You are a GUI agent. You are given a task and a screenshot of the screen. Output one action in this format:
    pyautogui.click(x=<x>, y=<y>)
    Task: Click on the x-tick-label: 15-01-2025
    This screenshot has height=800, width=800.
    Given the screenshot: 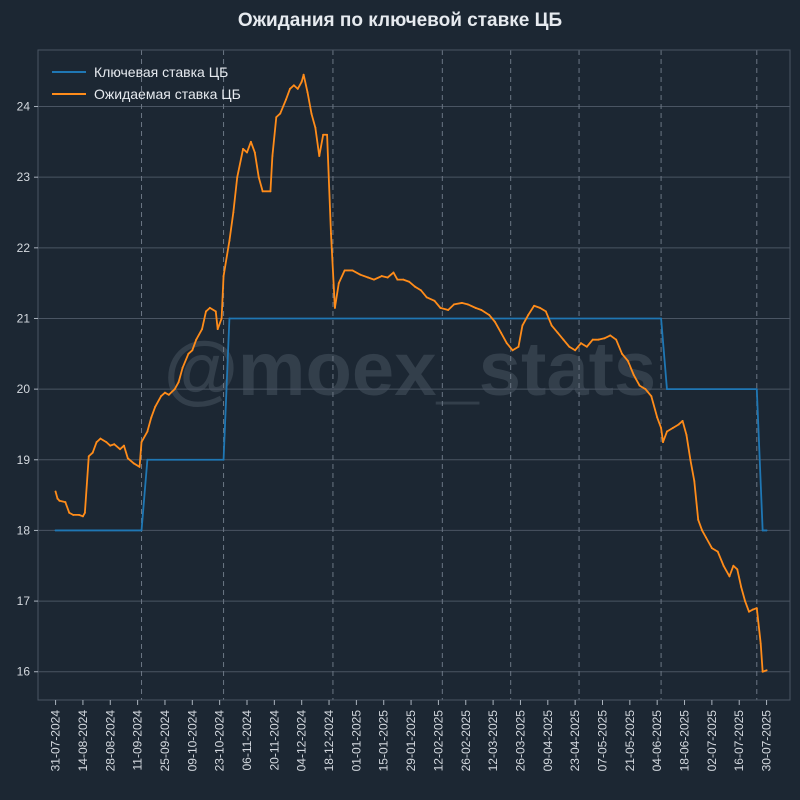 What is the action you would take?
    pyautogui.click(x=384, y=741)
    